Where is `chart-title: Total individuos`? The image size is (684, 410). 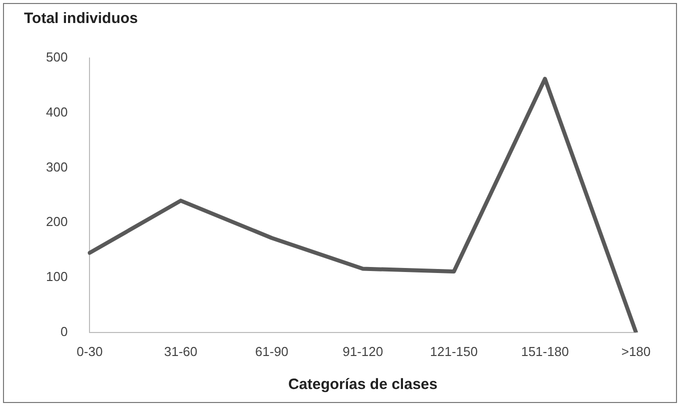
chart-title: Total individuos is located at coordinates (81, 19).